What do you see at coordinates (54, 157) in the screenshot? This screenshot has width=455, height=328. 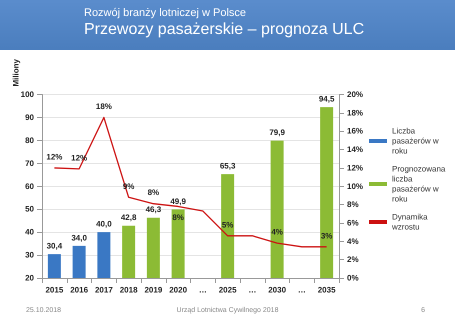 I see `data-label: 12%` at bounding box center [54, 157].